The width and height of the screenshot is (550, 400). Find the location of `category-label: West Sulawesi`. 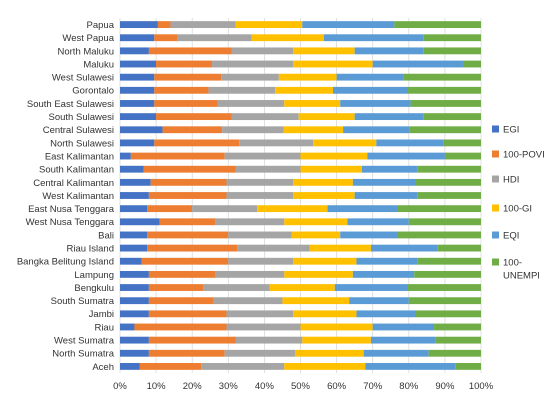

category-label: West Sulawesi is located at coordinates (83, 78).